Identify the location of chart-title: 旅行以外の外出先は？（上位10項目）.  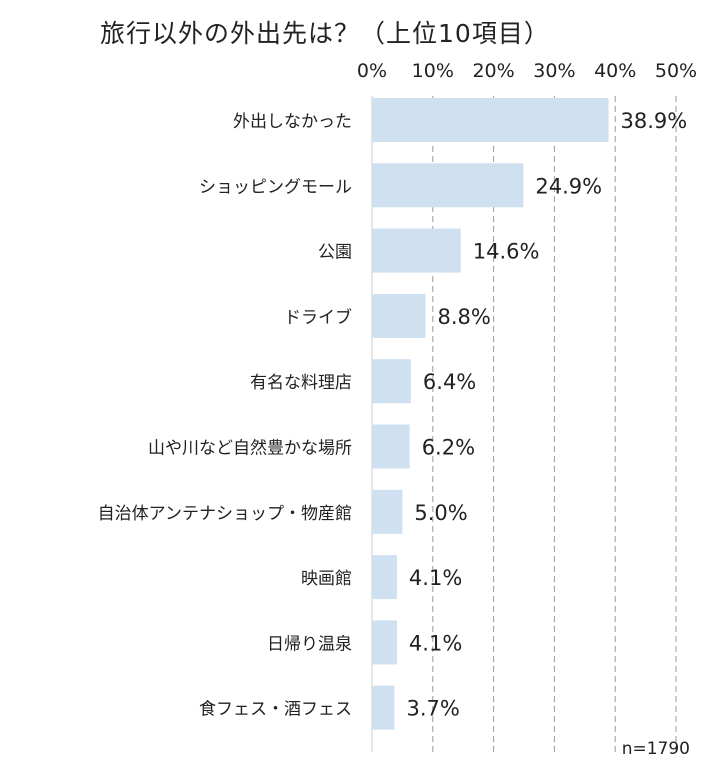
(325, 33).